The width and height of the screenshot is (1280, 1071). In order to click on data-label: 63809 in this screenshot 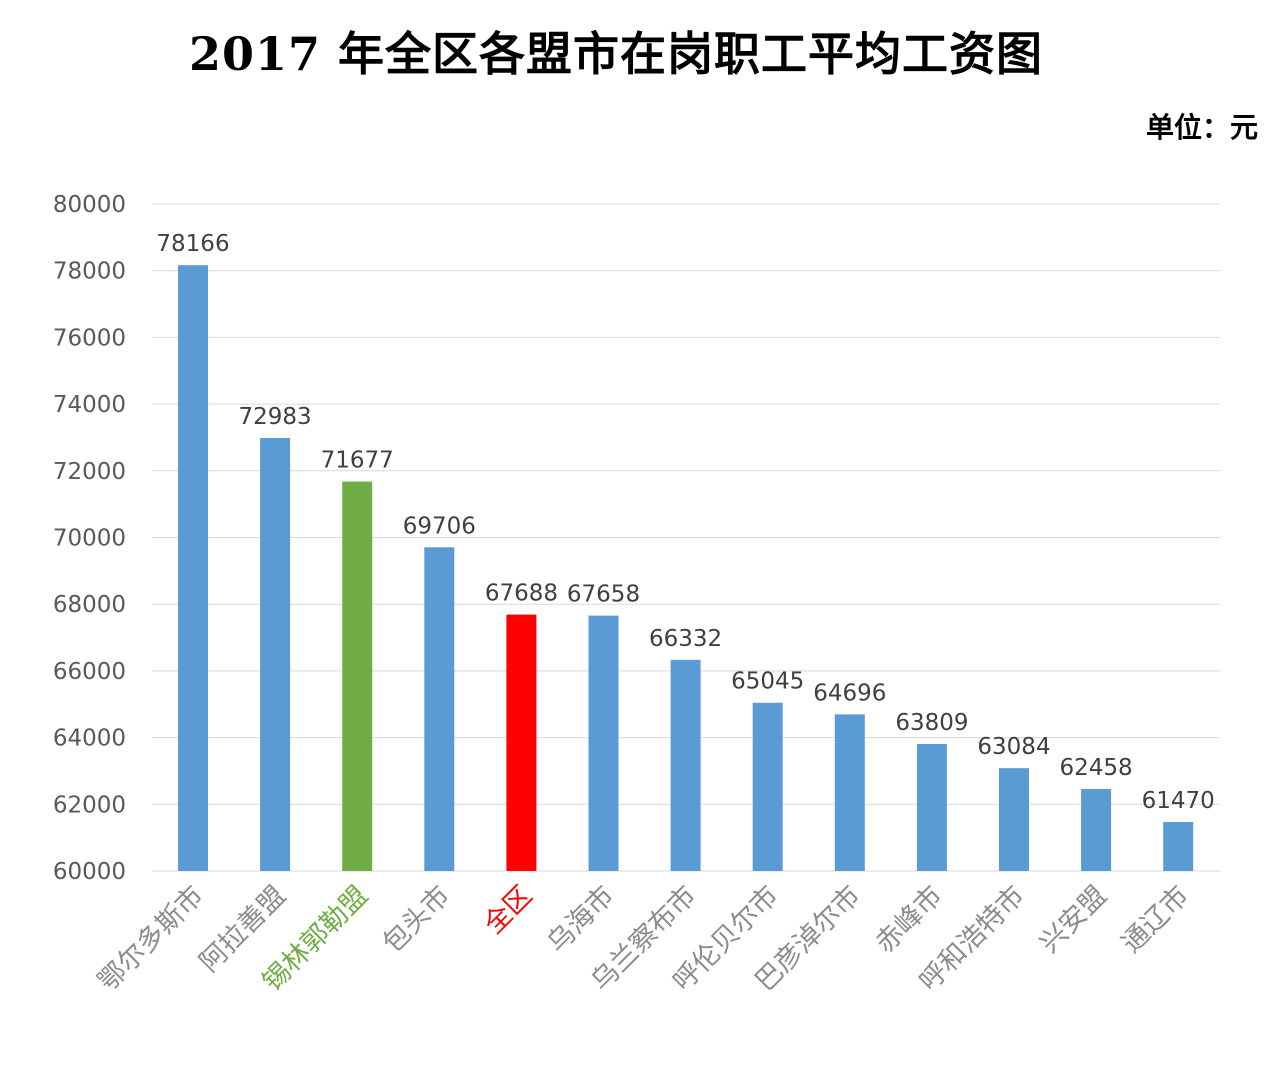, I will do `click(931, 723)`.